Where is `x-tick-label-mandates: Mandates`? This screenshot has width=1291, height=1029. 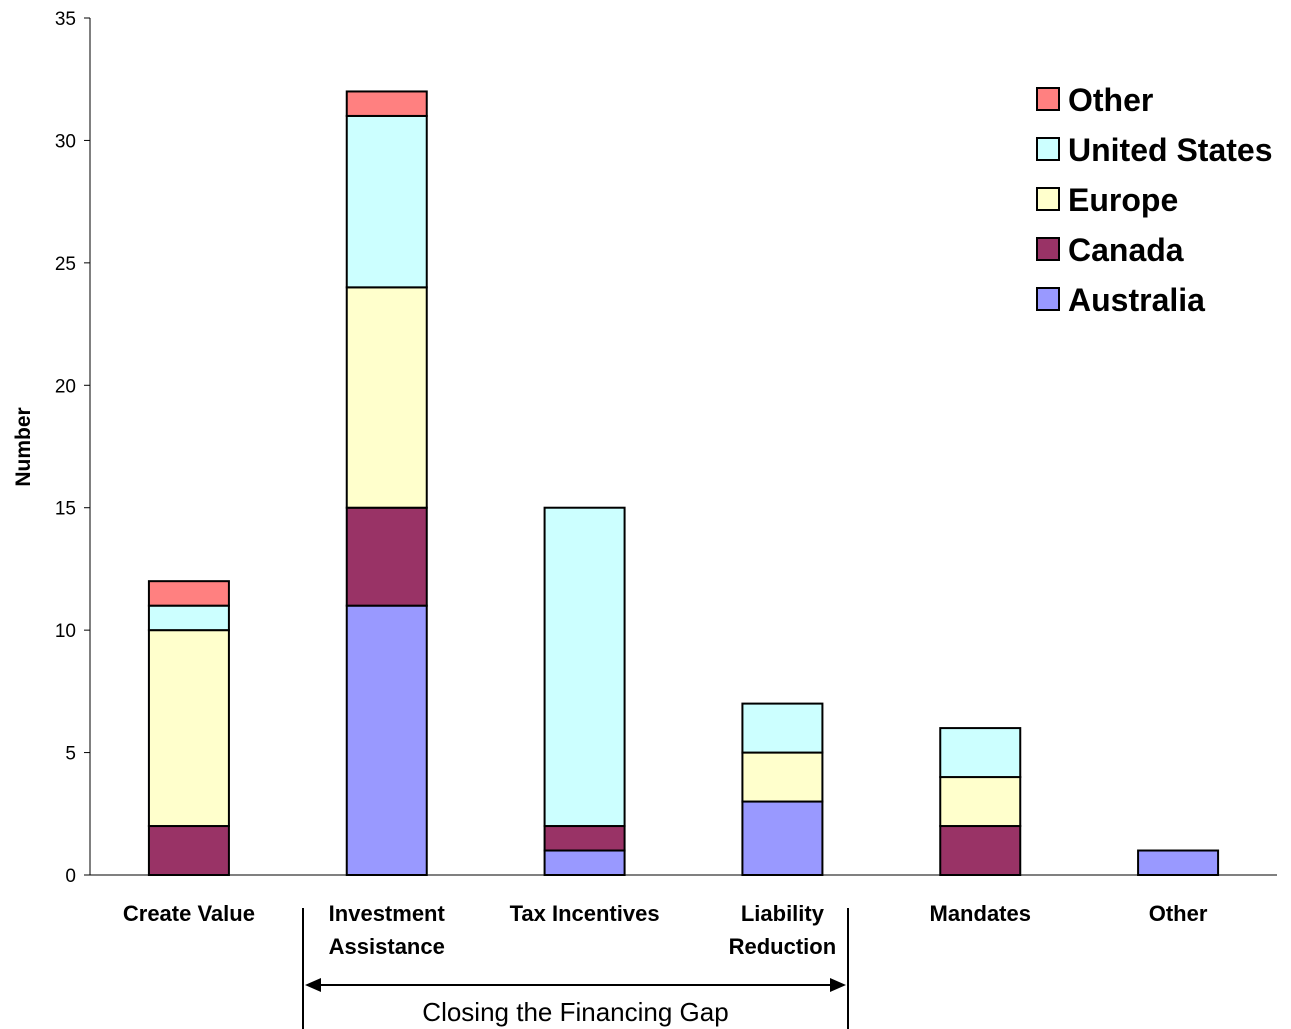
x-tick-label-mandates: Mandates is located at coordinates (980, 913).